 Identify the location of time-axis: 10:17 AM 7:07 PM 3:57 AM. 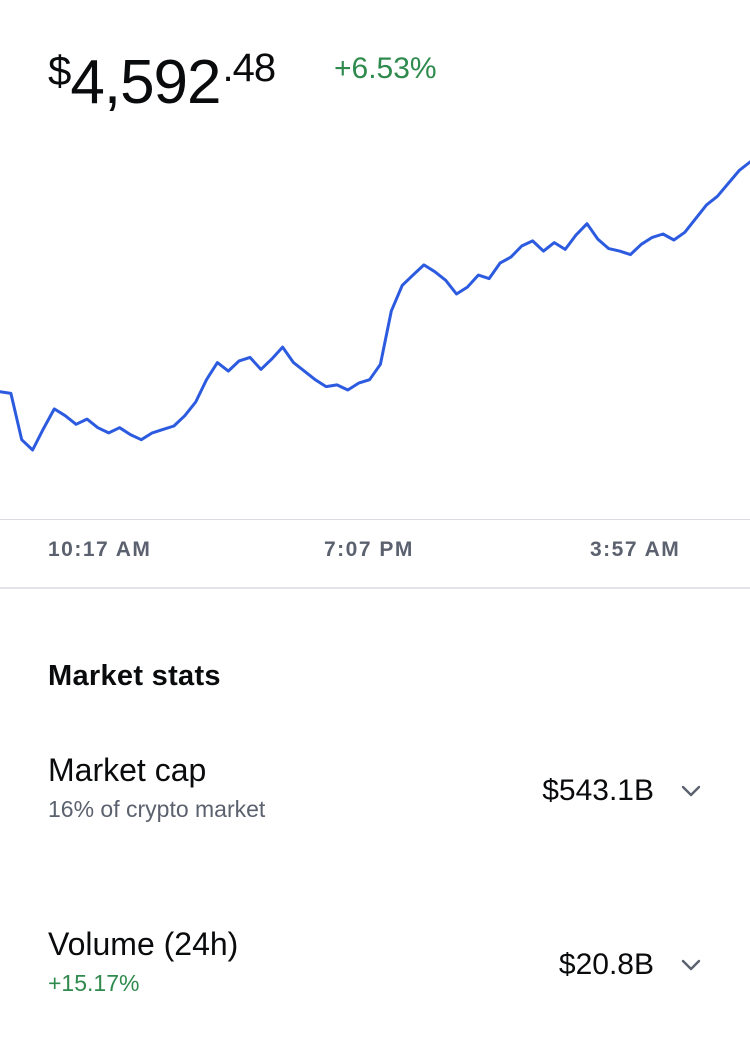
(375, 553).